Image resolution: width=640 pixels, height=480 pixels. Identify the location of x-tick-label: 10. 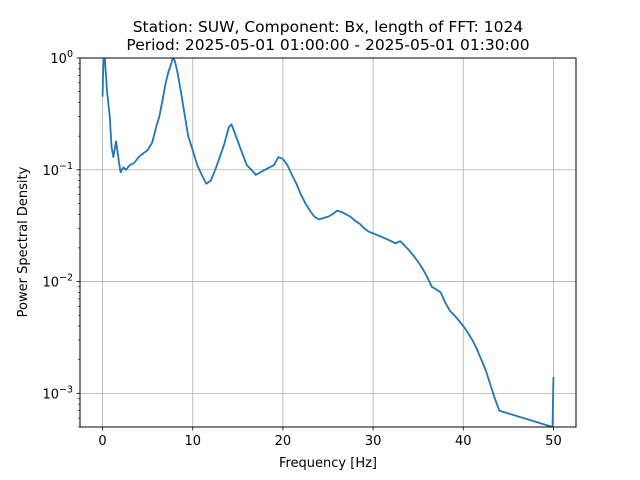
(192, 441).